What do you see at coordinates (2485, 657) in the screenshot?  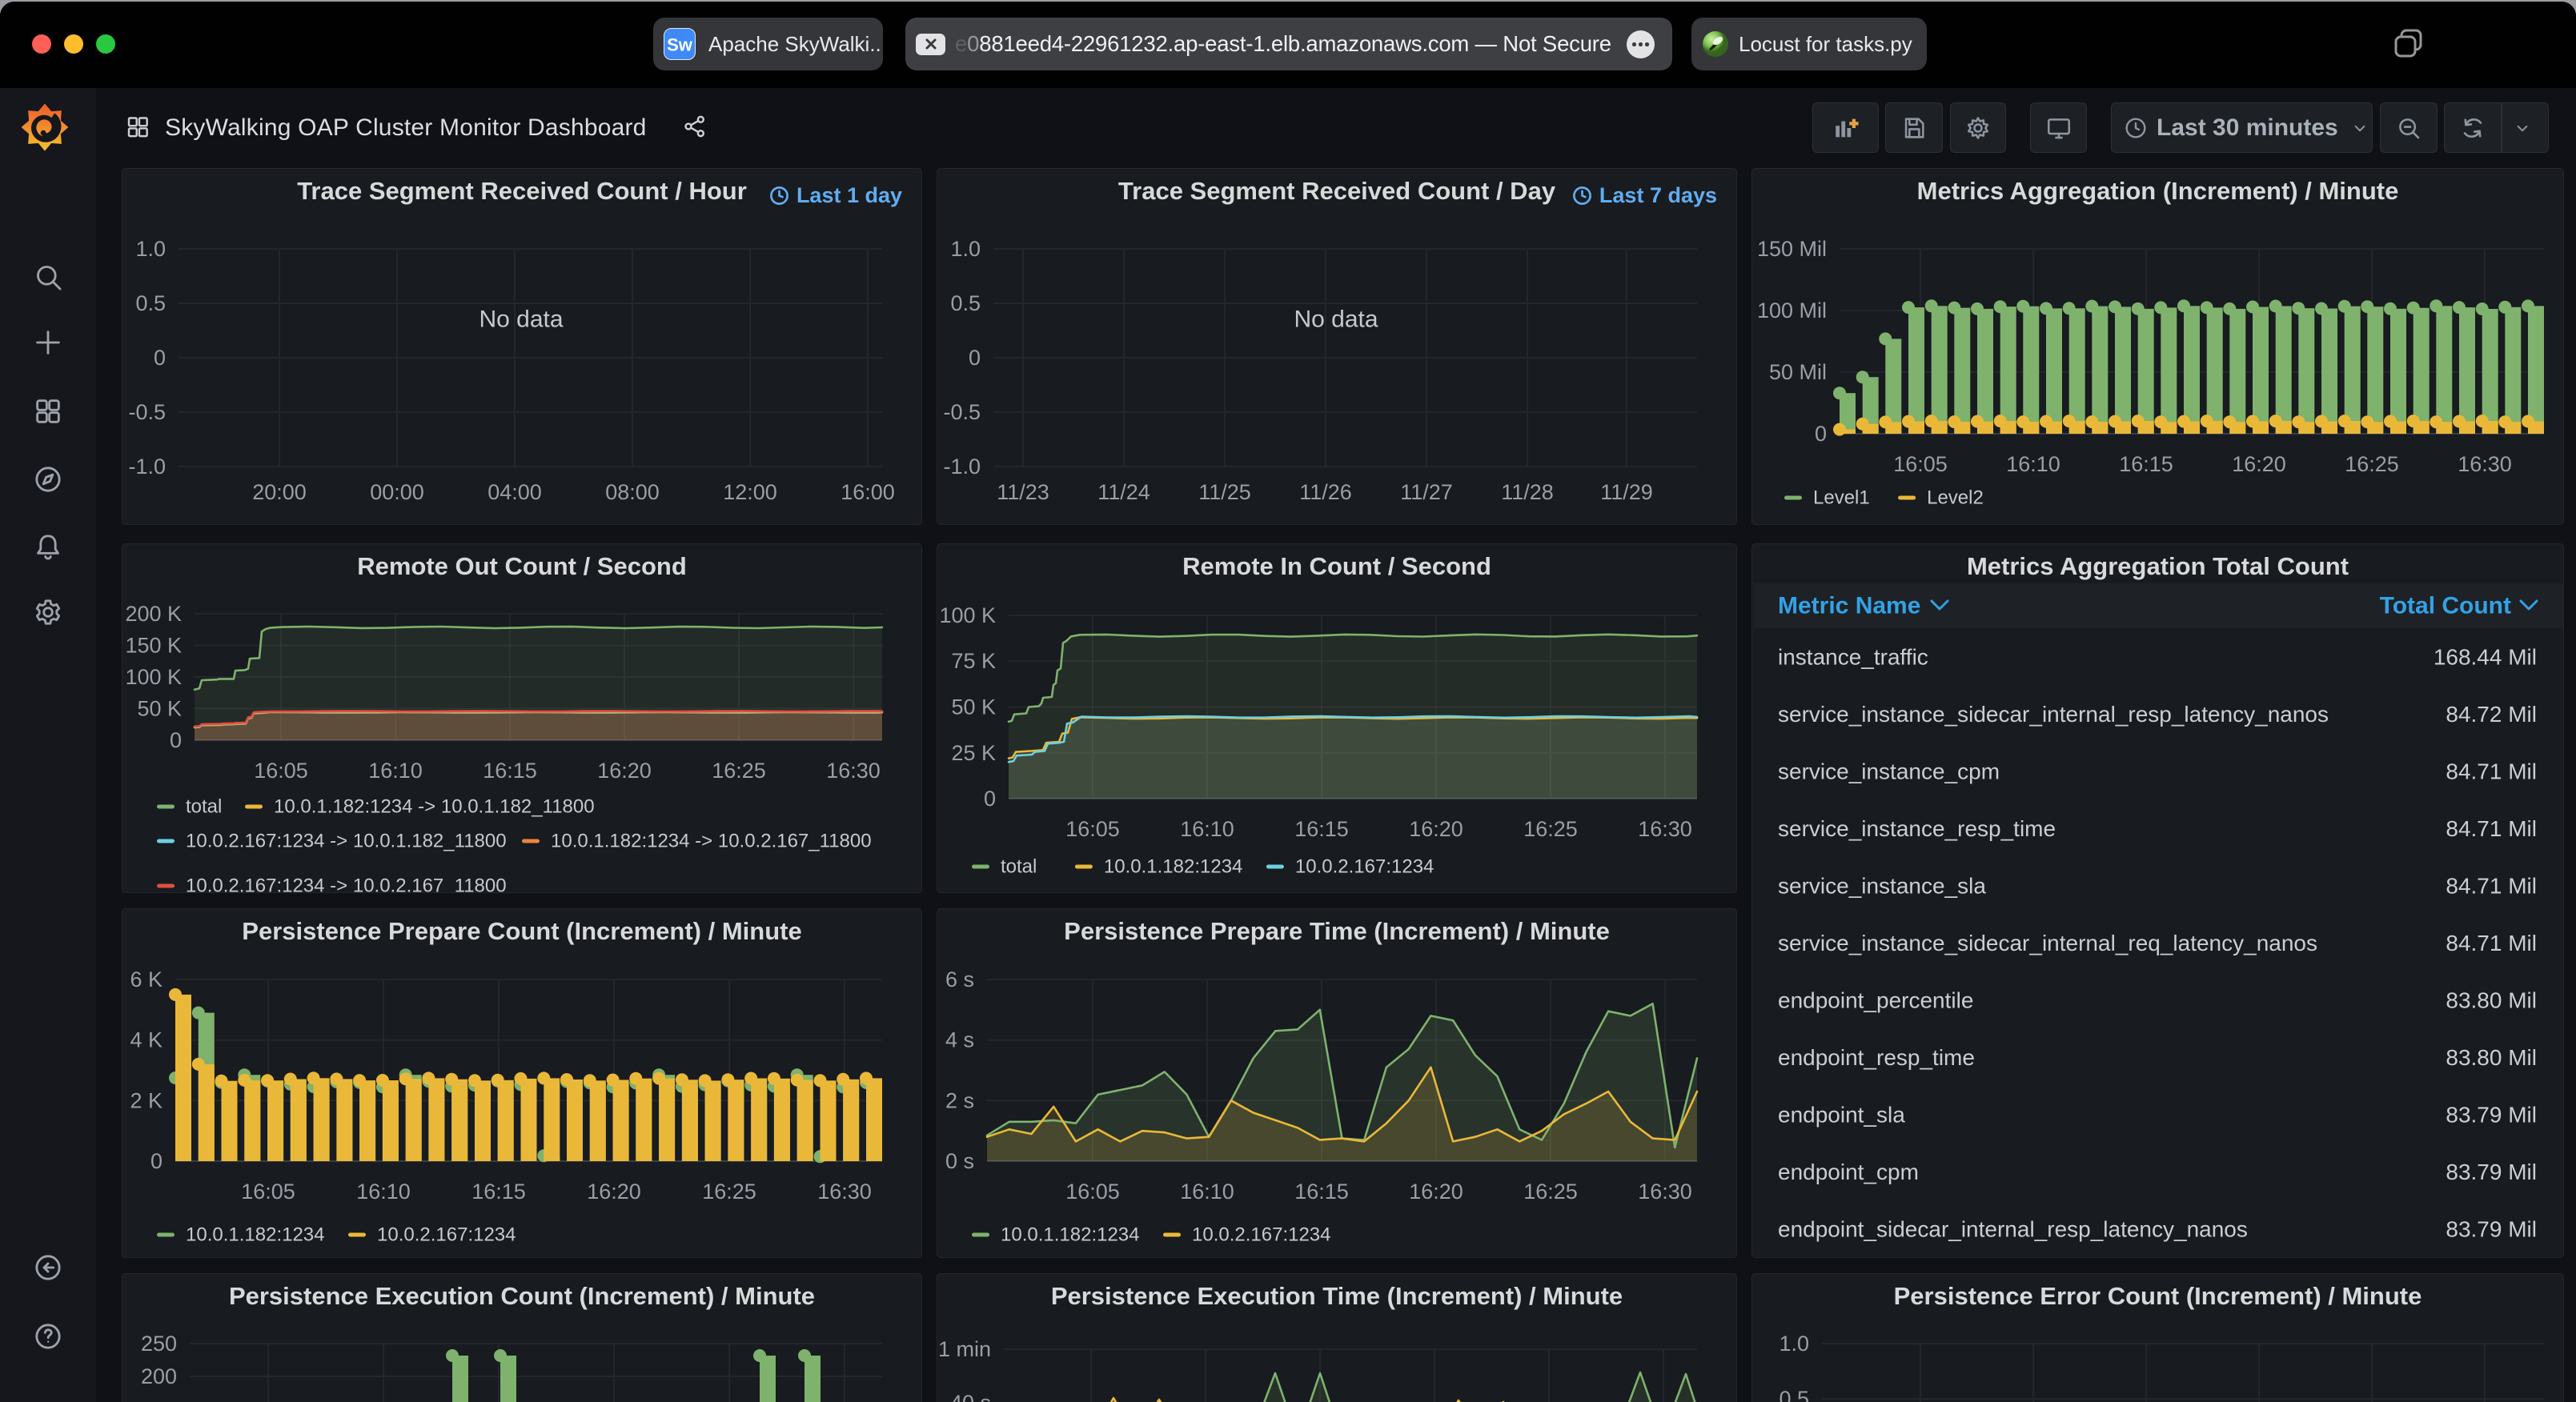 I see `svg-text: 168.44 Mil` at bounding box center [2485, 657].